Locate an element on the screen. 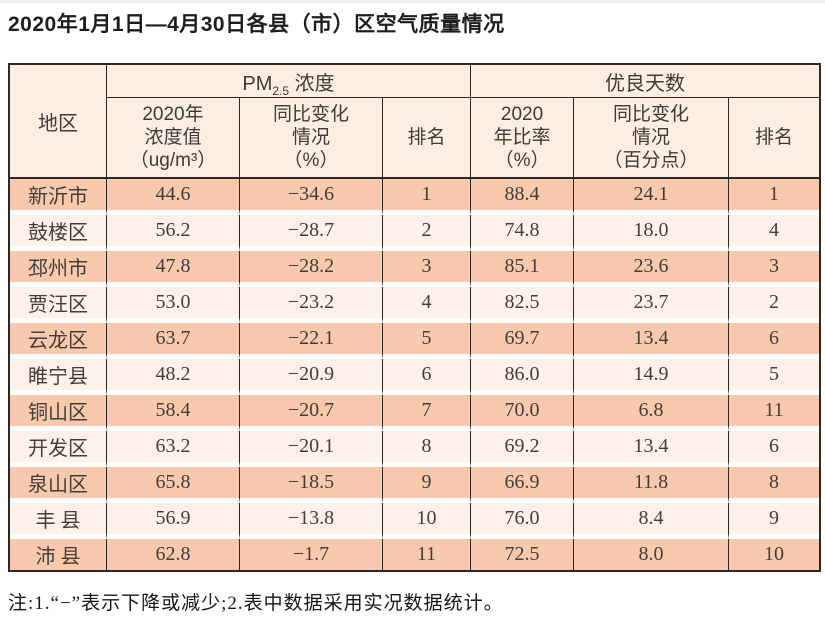 This screenshot has height=620, width=825. region-cell: 铜山区 is located at coordinates (58, 413).